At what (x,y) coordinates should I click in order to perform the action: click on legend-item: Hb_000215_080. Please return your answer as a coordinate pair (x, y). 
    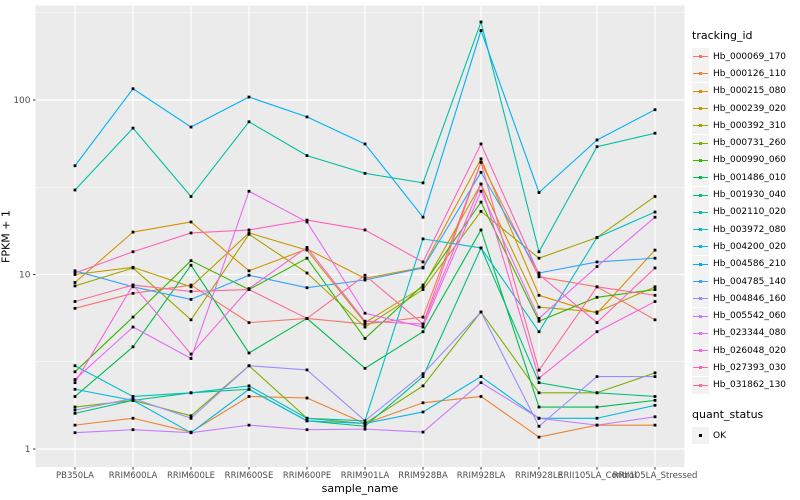
    Looking at the image, I should click on (745, 91).